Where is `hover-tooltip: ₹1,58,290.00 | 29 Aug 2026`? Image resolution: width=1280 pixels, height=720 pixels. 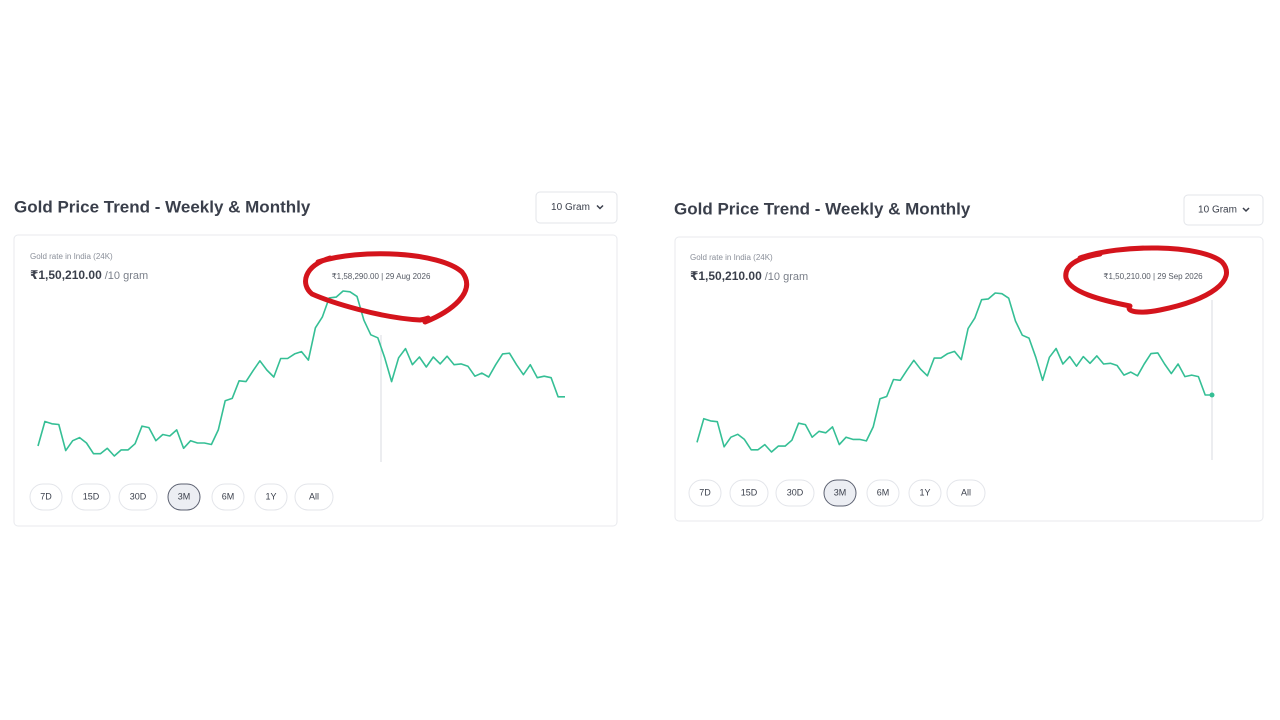 hover-tooltip: ₹1,58,290.00 | 29 Aug 2026 is located at coordinates (381, 276).